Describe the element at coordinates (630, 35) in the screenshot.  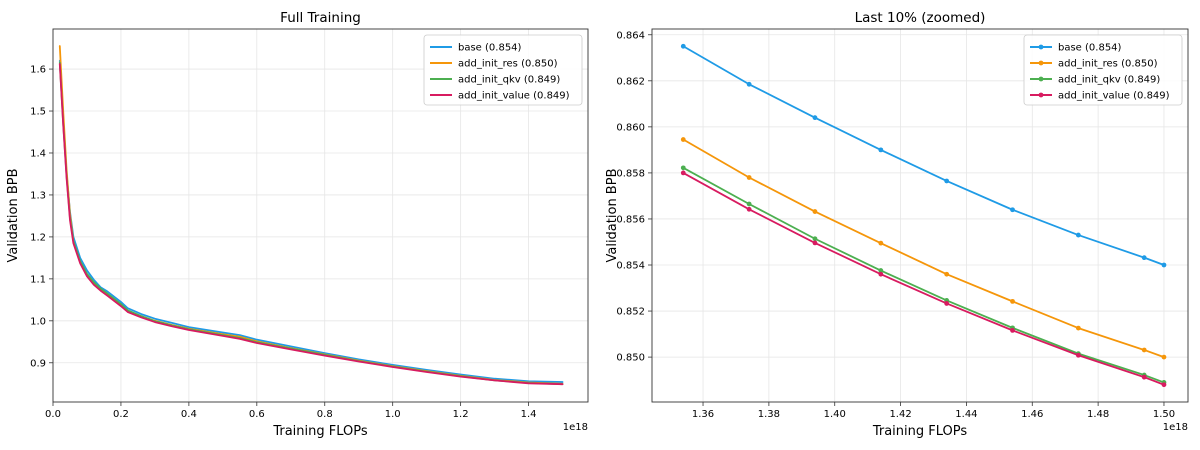
I see `y-tick-label: 0.864` at that location.